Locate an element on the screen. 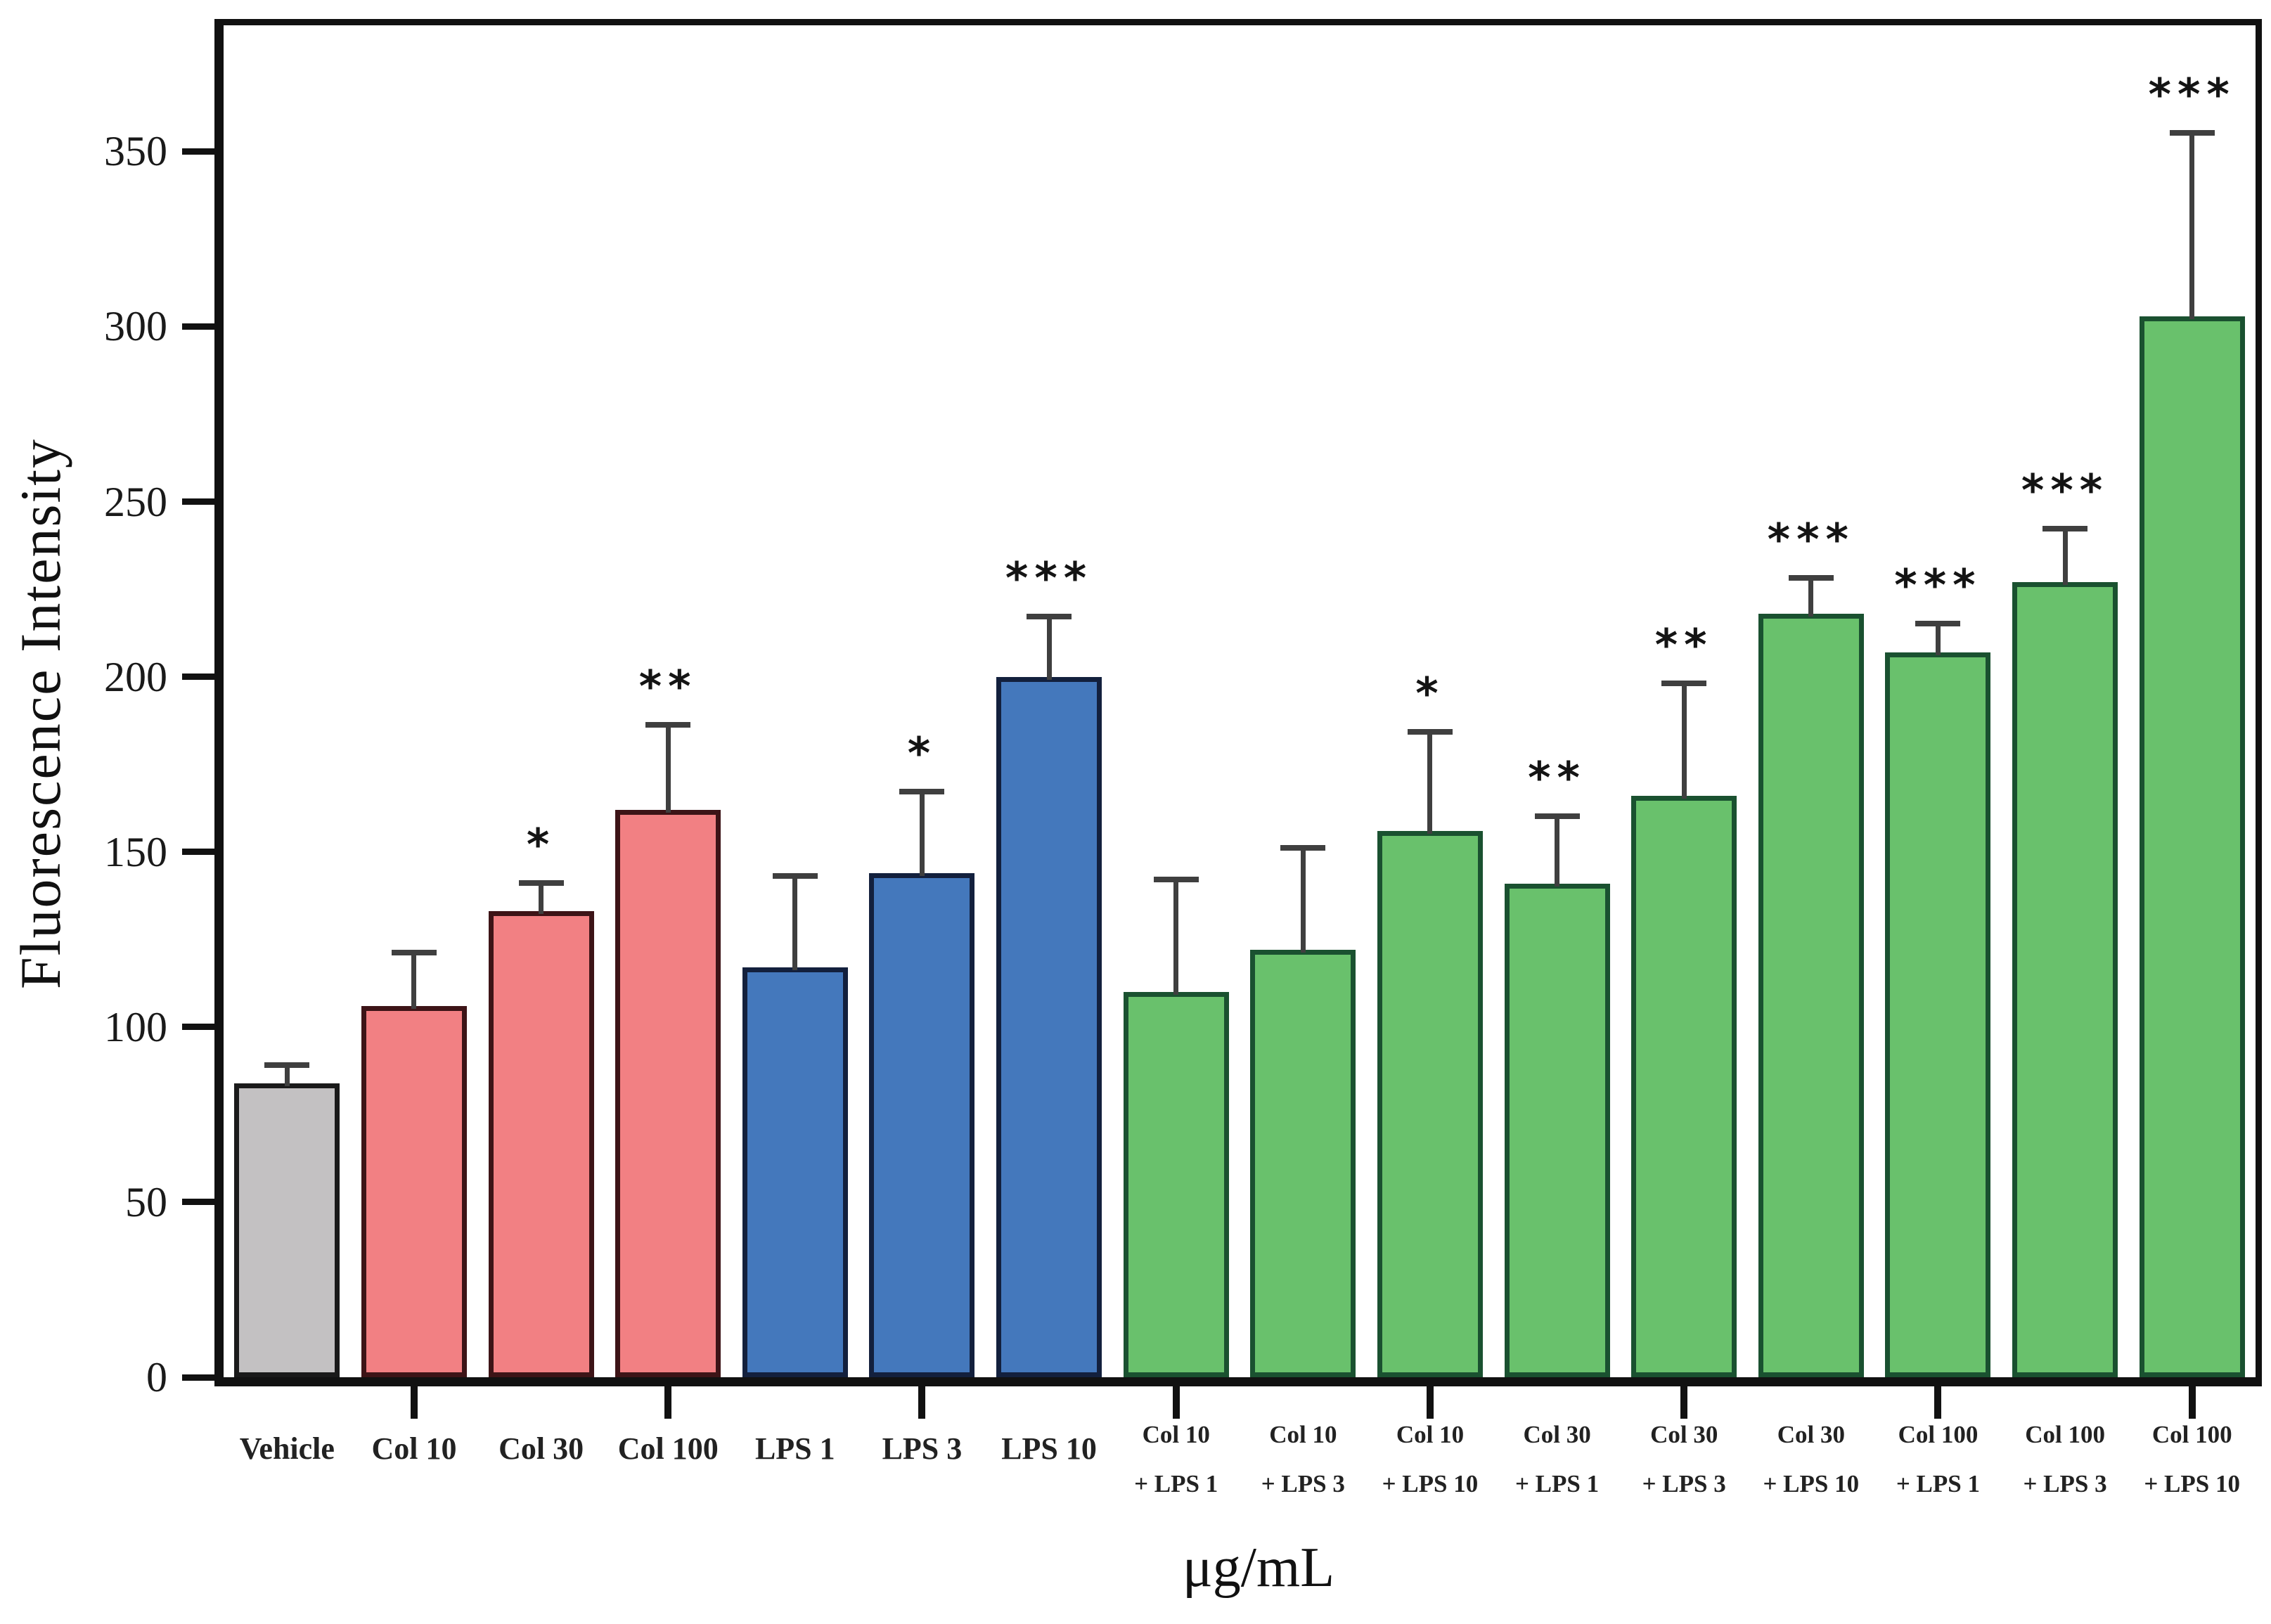  y-tick-label: 0 is located at coordinates (156, 1377).